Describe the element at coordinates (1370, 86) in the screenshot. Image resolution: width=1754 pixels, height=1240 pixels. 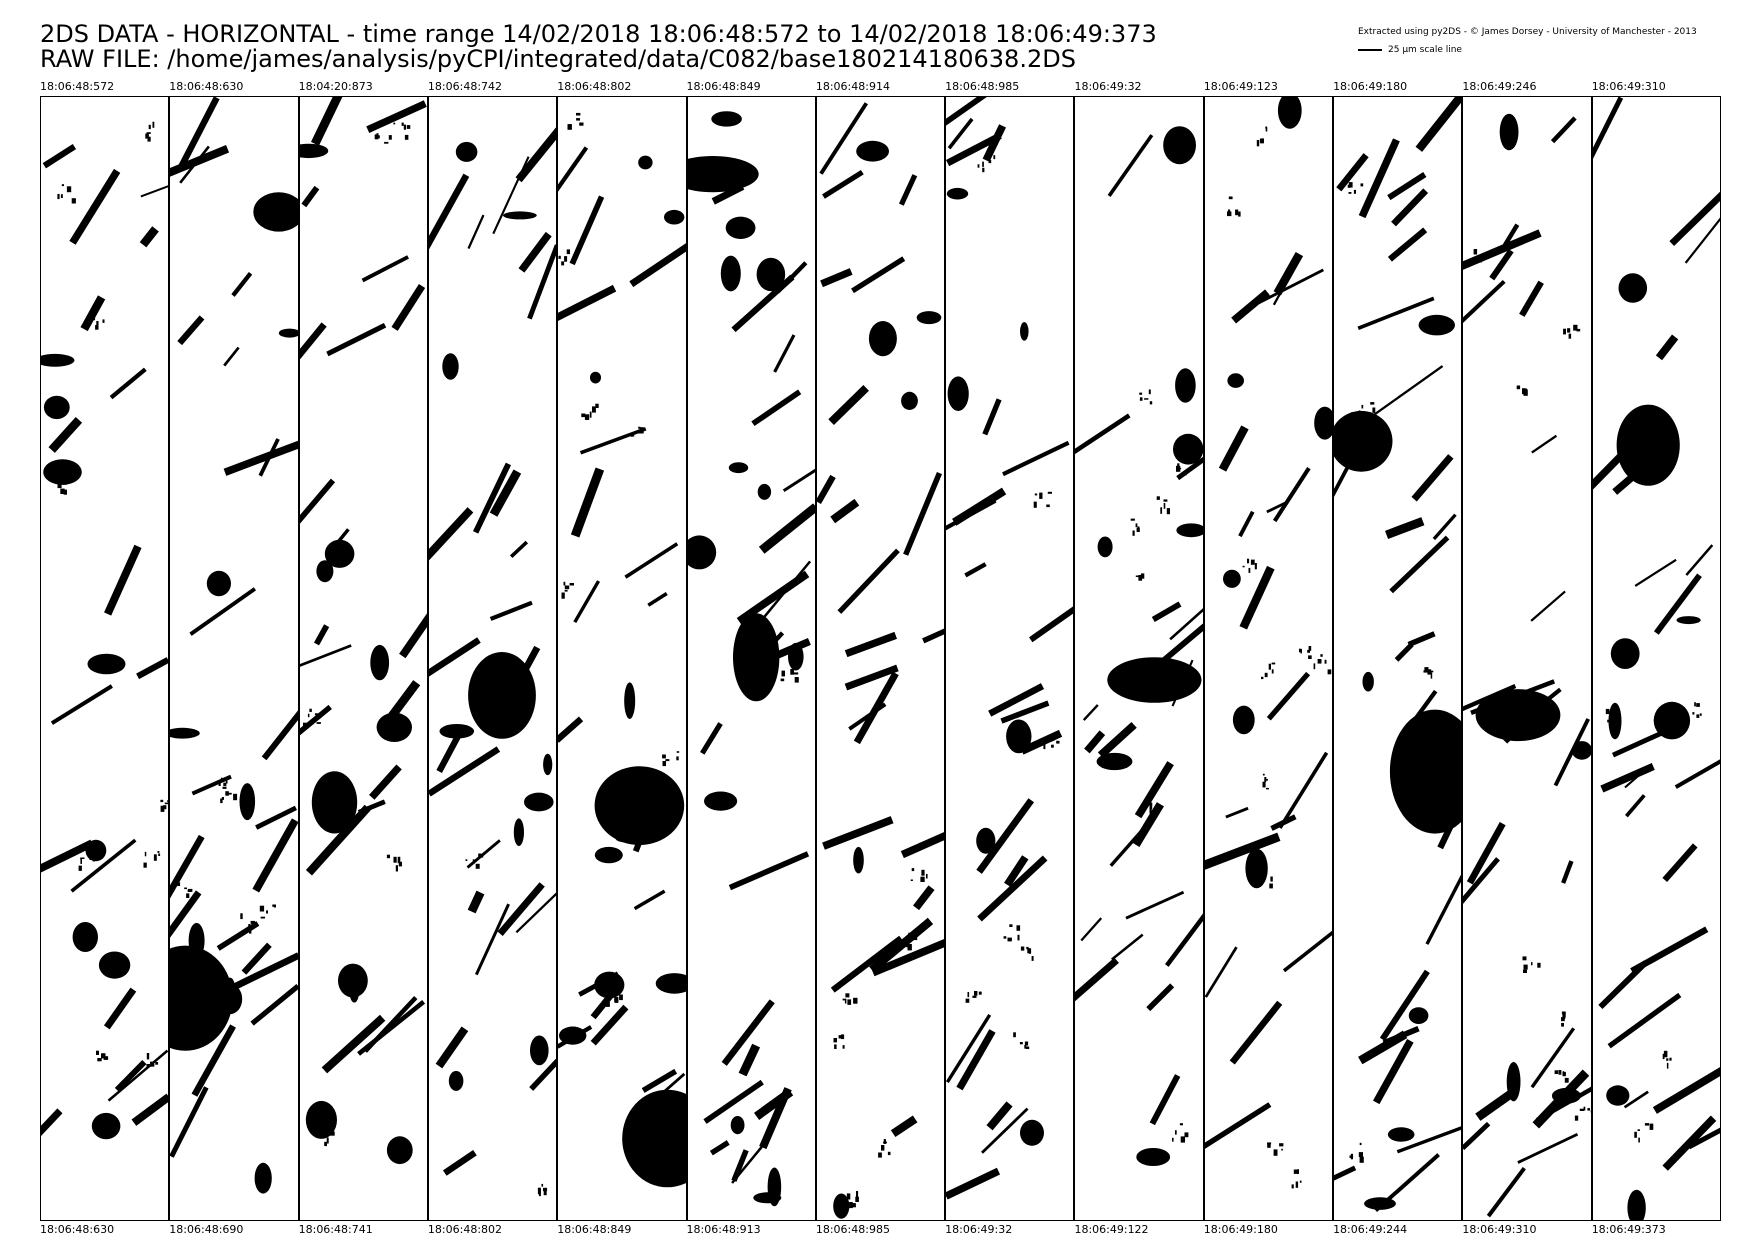
I see `strip-start-time: 18:06:49:180` at that location.